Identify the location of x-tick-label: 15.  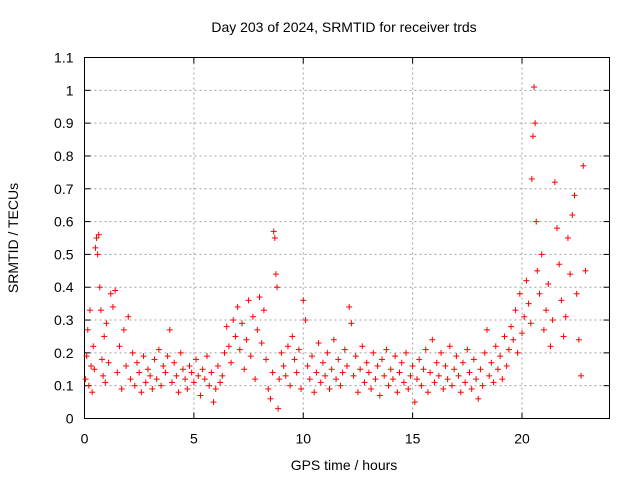
(413, 439).